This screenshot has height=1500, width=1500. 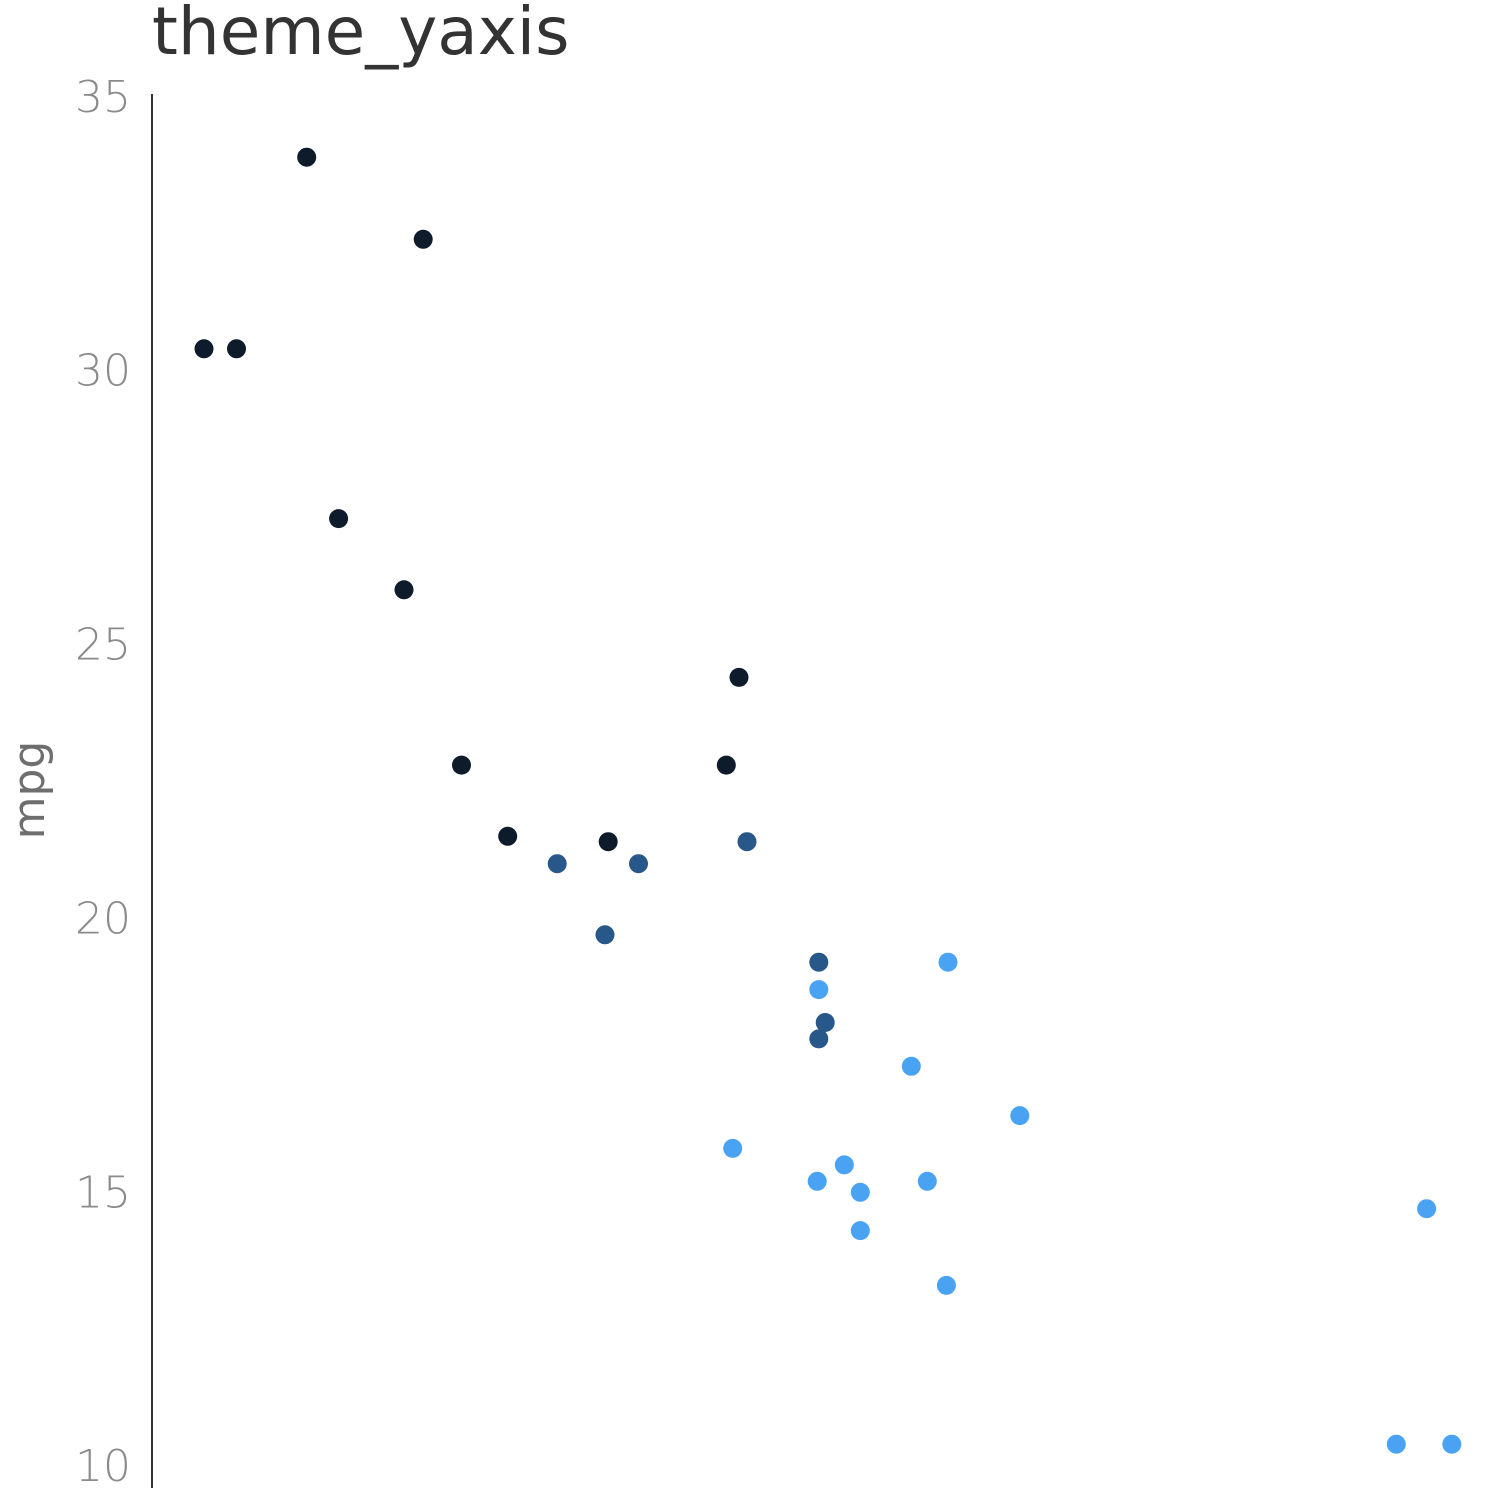 I want to click on y-tick-label: 20, so click(x=103, y=918).